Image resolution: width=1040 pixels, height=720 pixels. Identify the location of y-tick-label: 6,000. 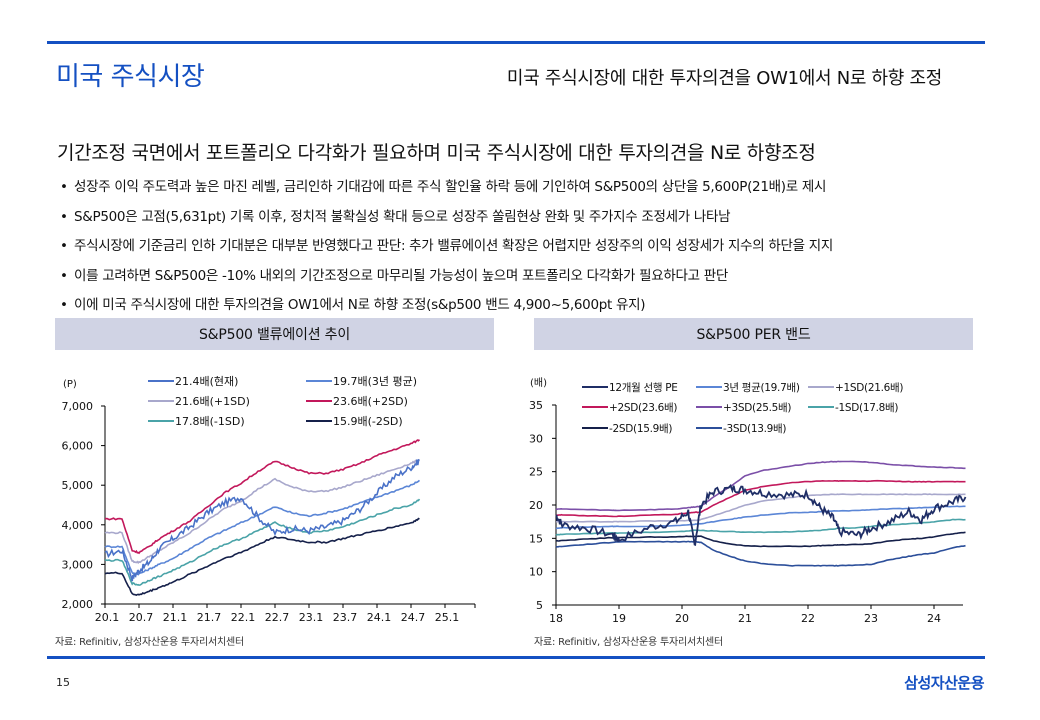
(78, 446).